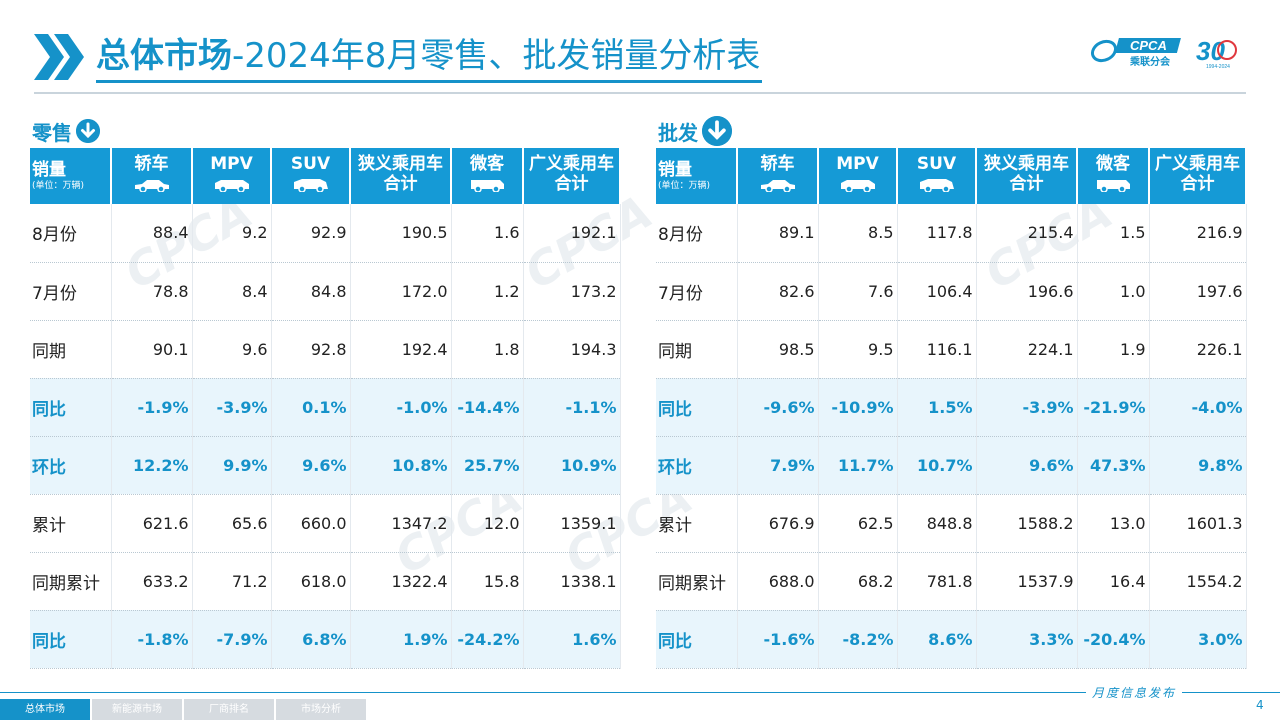 Image resolution: width=1280 pixels, height=720 pixels. I want to click on table-cell: 1537.9, so click(1027, 581).